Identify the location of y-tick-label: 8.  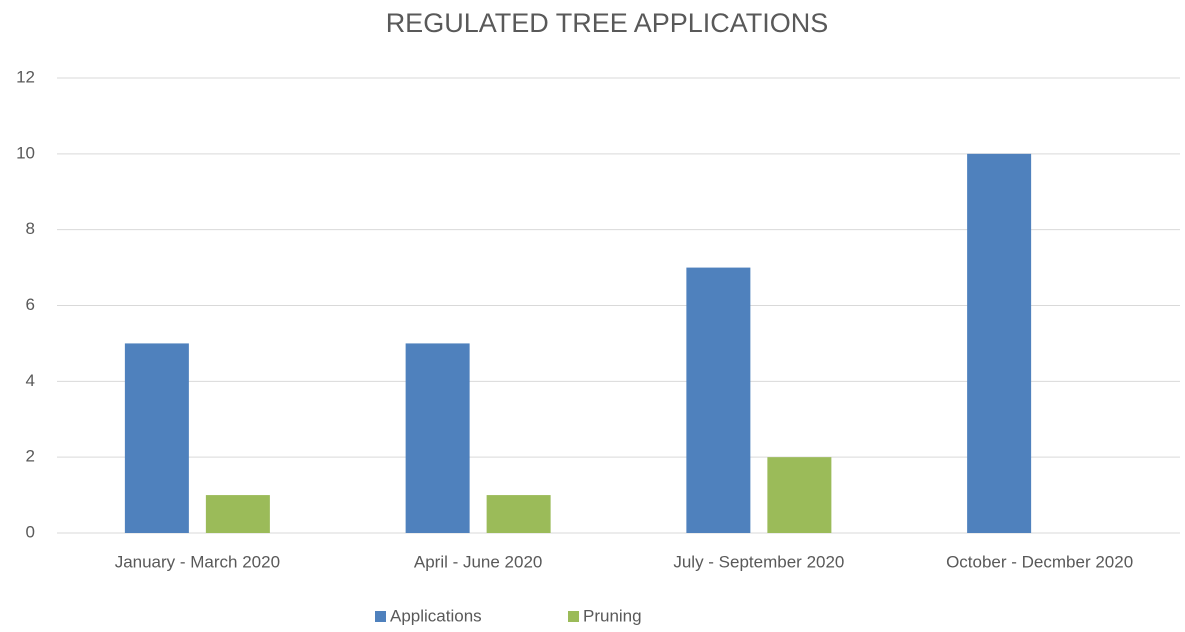
(30, 228).